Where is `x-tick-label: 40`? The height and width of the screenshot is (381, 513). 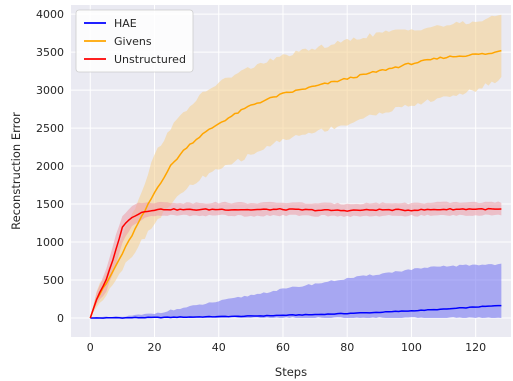 x-tick-label: 40 is located at coordinates (219, 347).